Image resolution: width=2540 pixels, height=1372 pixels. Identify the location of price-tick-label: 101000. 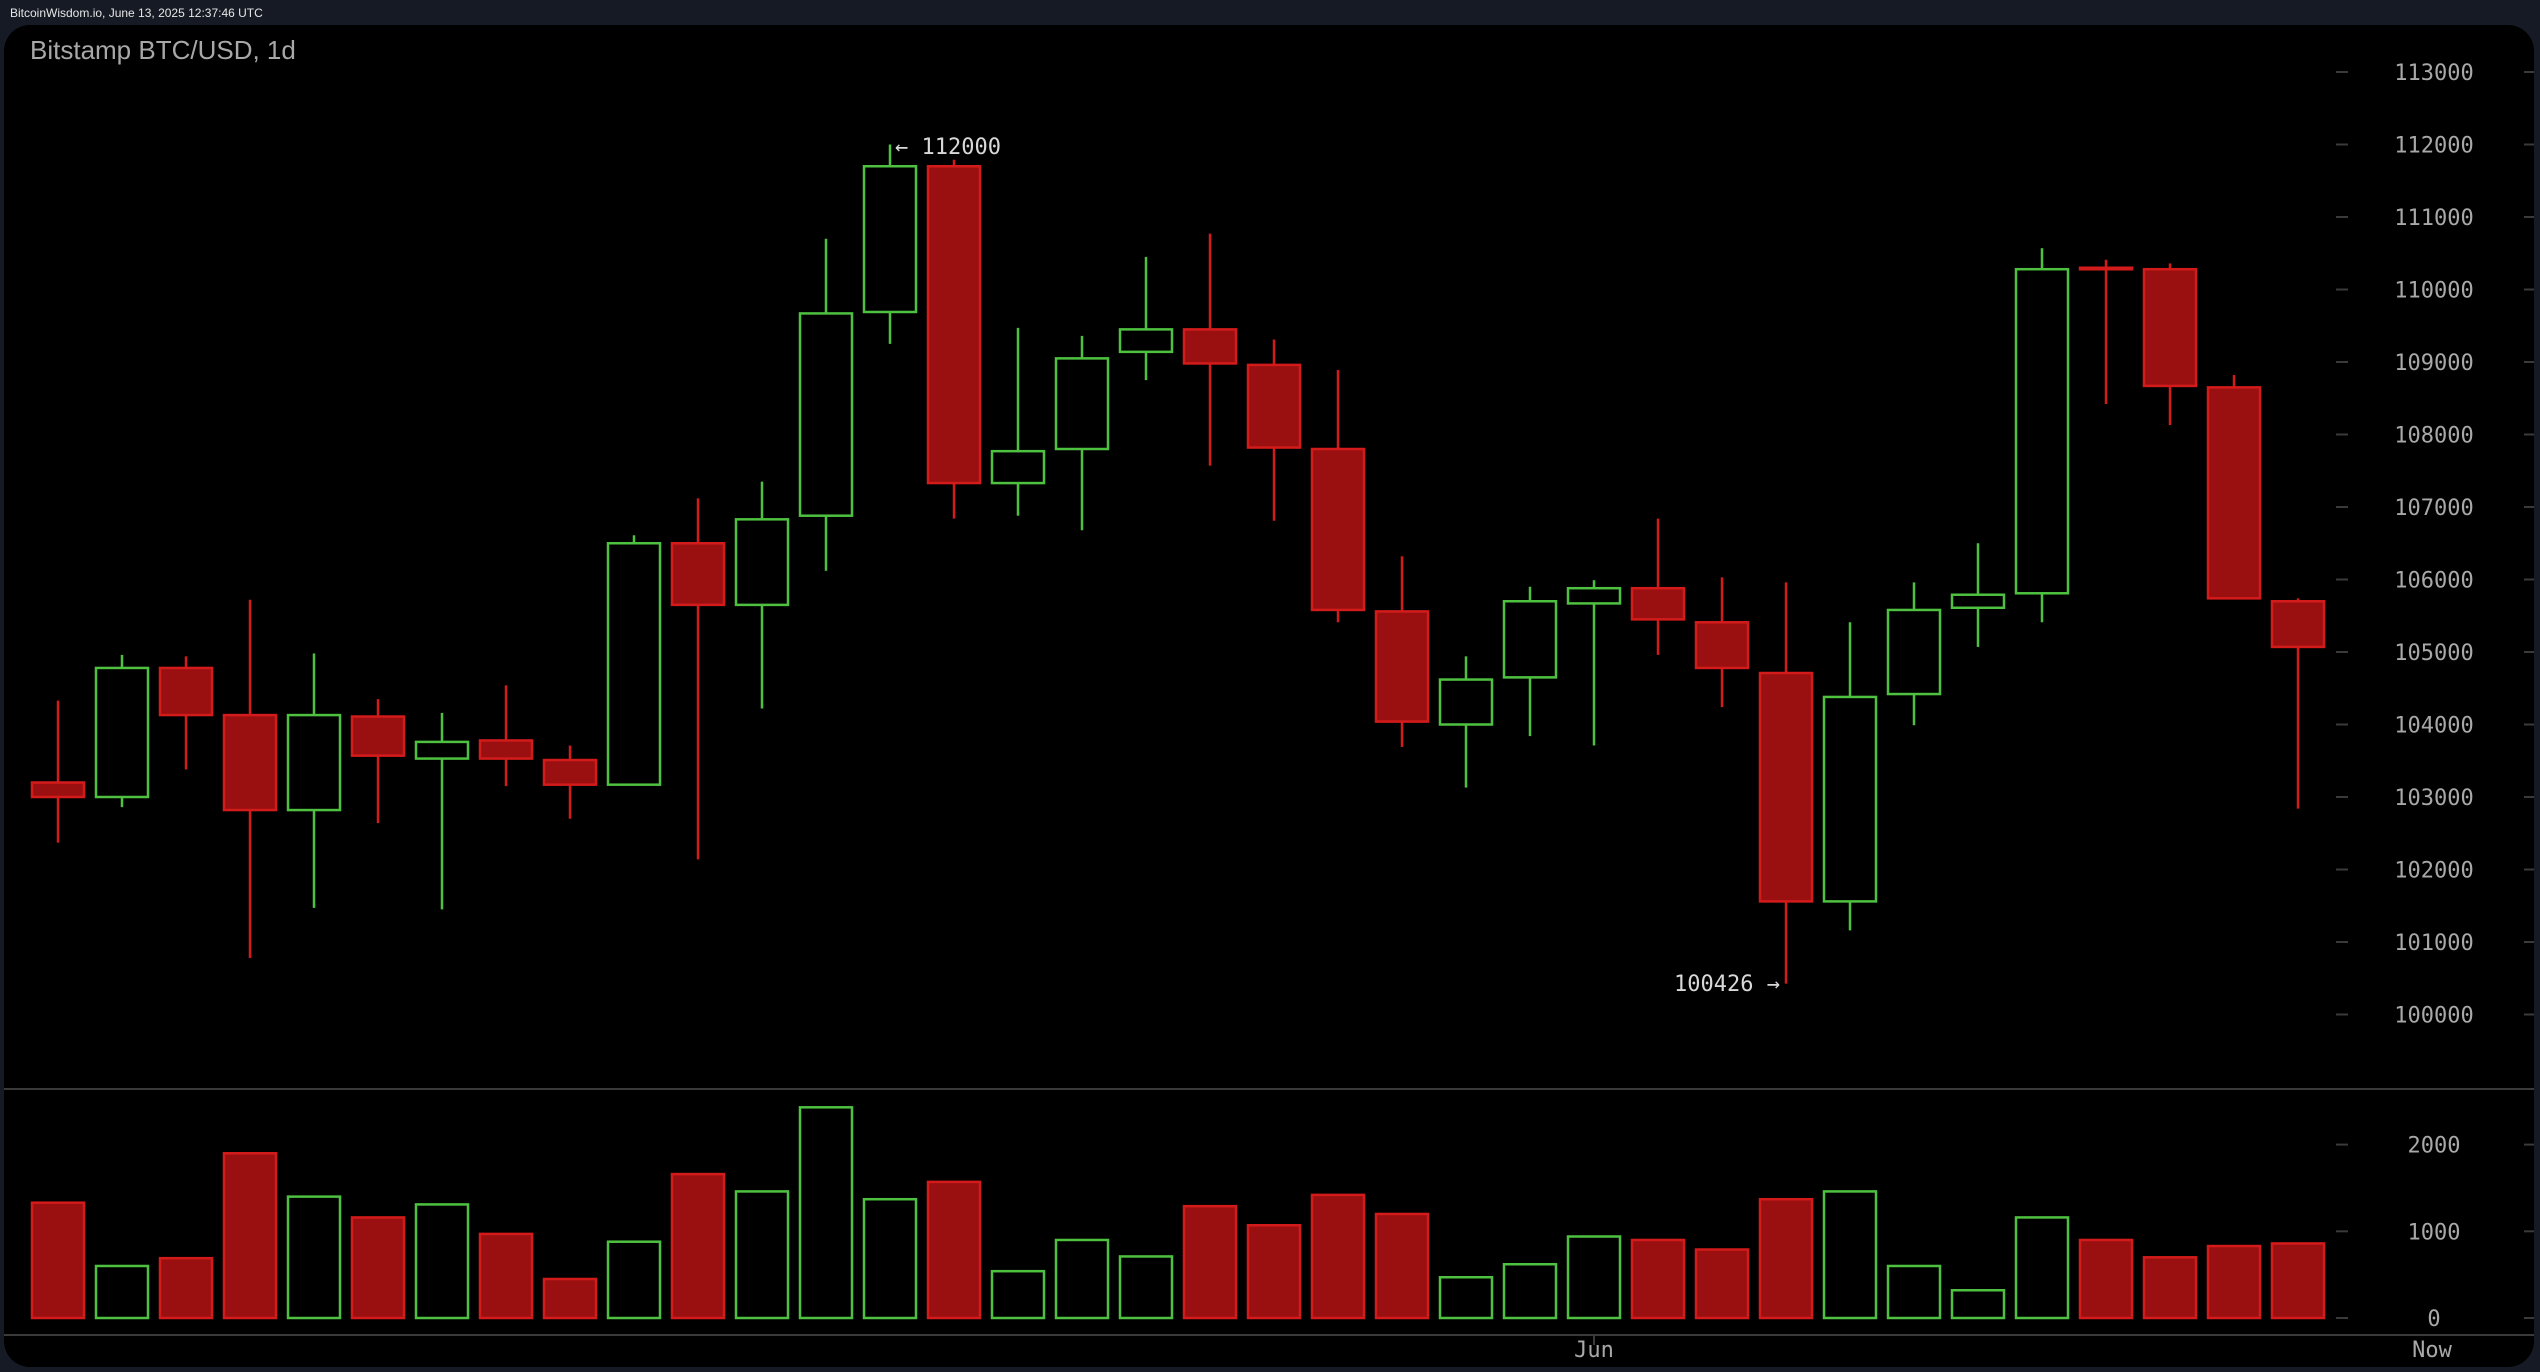
(2433, 943).